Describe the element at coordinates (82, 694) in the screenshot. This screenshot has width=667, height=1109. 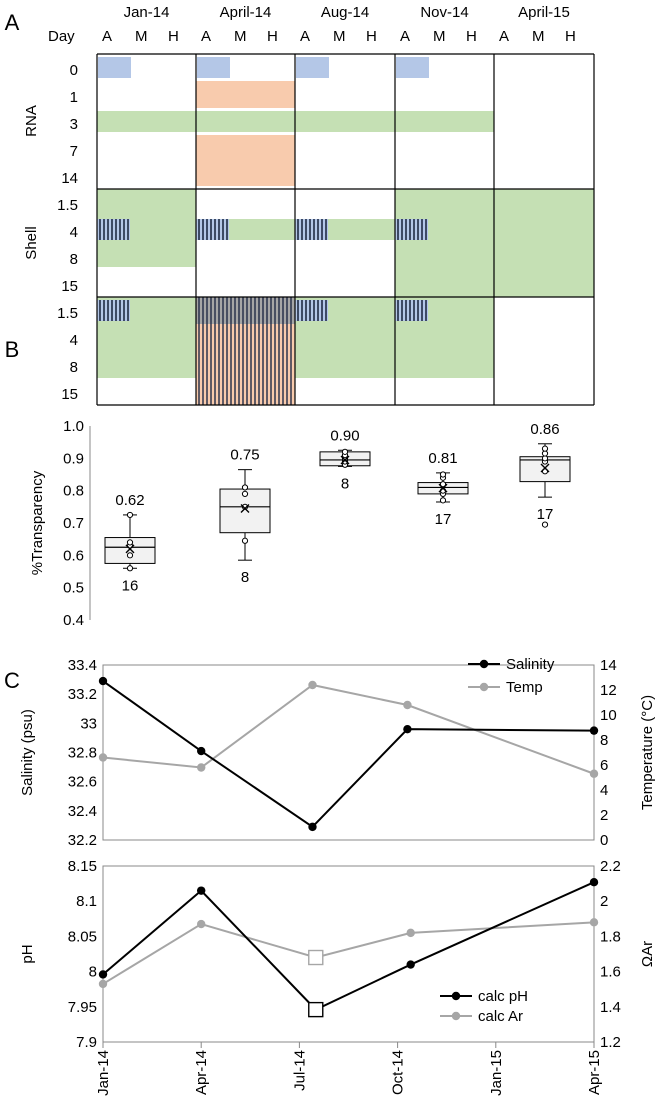
I see `left-tick-label: 33.2` at that location.